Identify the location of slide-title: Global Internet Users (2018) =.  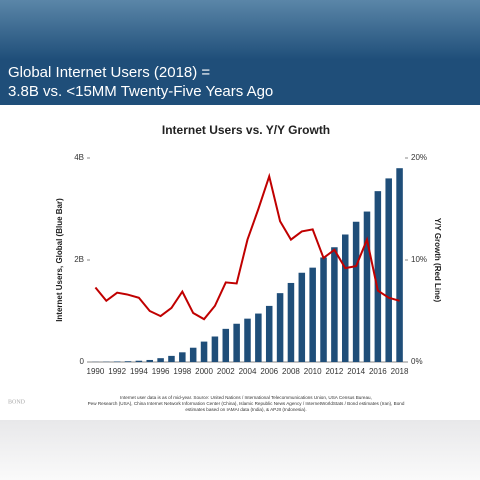
(109, 72).